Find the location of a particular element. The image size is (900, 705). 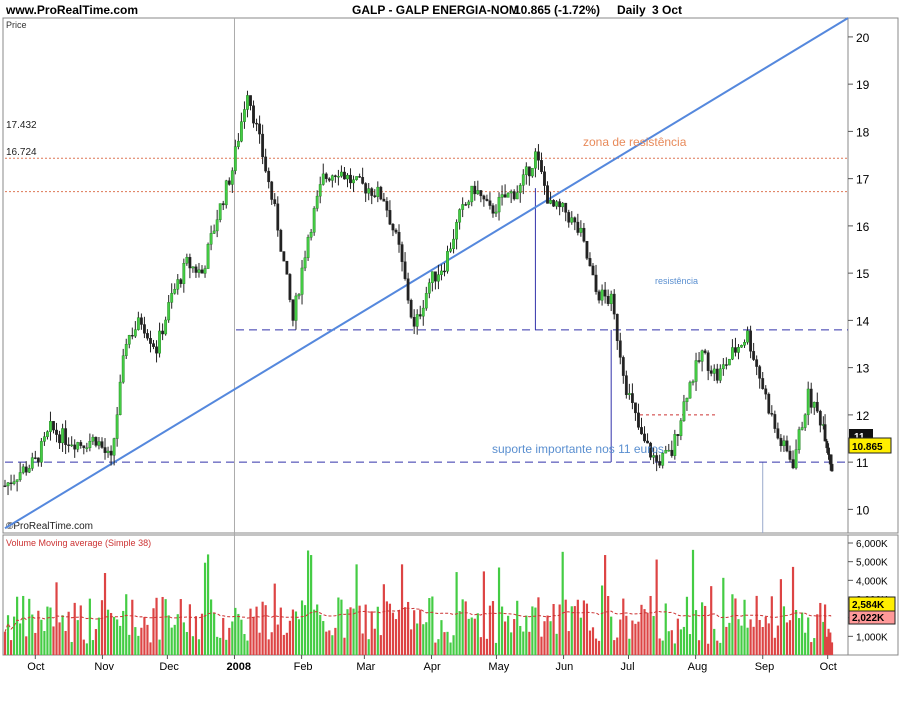

month-label: Jul is located at coordinates (627, 667).